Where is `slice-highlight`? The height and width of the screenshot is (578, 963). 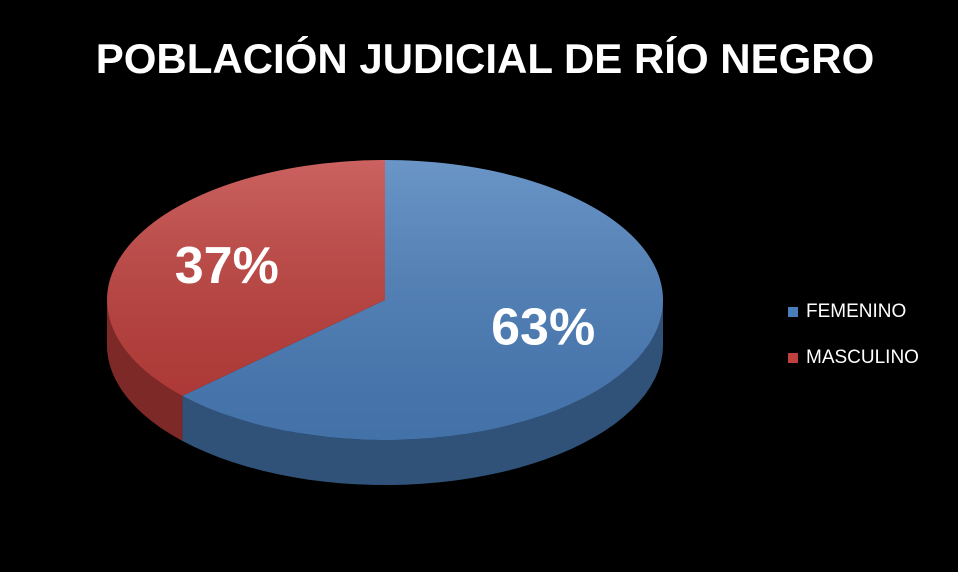 slice-highlight is located at coordinates (246, 278).